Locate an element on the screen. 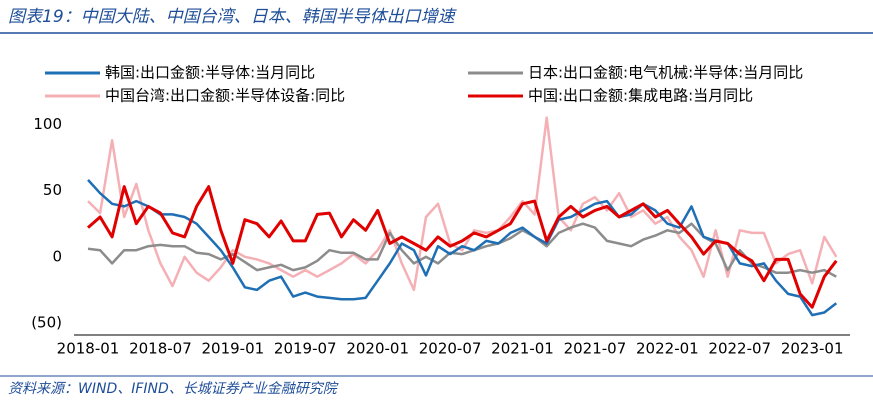  x-tick-label: 2022-01 is located at coordinates (667, 349).